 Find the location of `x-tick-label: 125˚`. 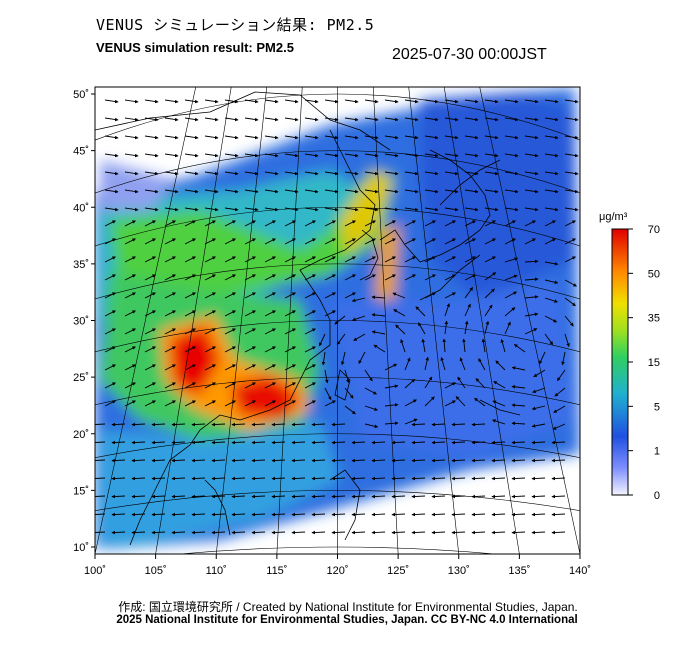

x-tick-label: 125˚ is located at coordinates (398, 571).